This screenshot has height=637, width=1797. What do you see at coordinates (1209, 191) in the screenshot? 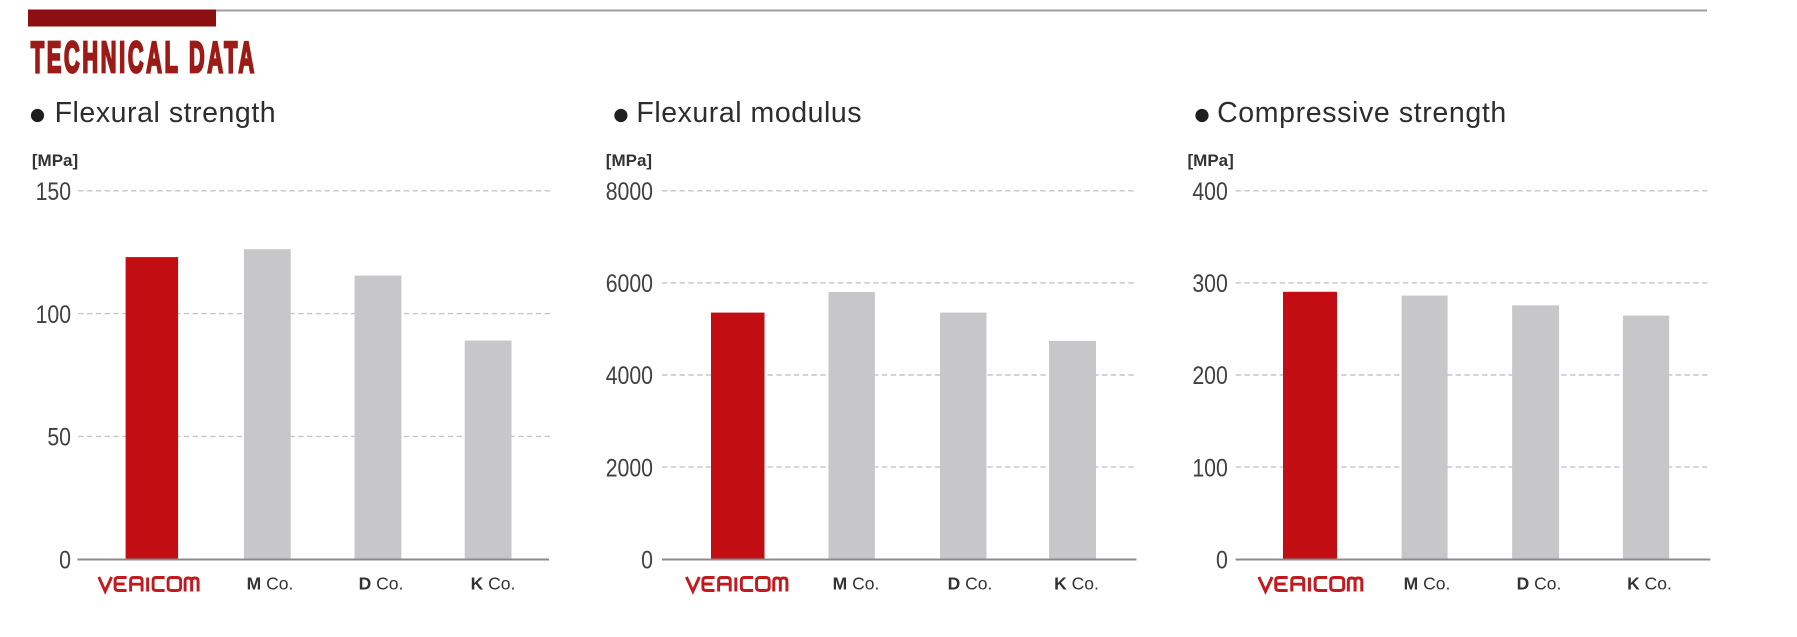
I see `svg-text: 400` at bounding box center [1209, 191].